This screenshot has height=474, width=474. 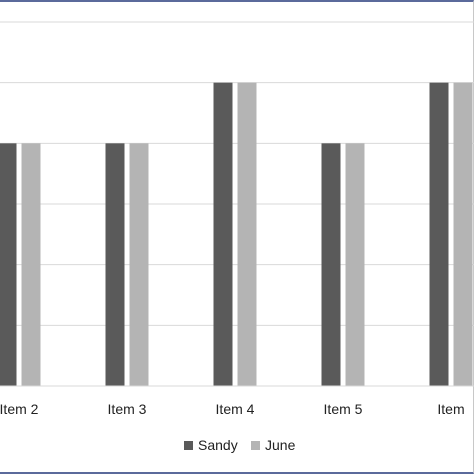 What do you see at coordinates (235, 409) in the screenshot?
I see `x-tick-label: Item 4` at bounding box center [235, 409].